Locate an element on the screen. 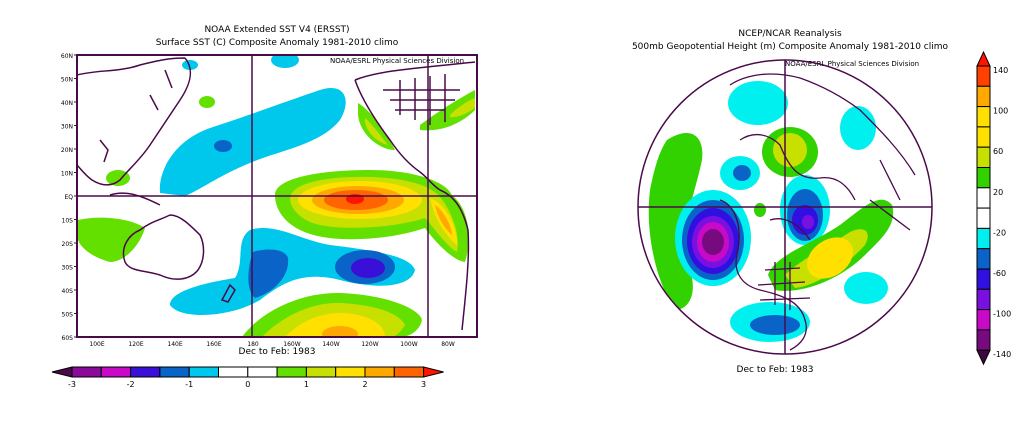 This screenshot has width=1030, height=436. colorbar-tick-label: -1 is located at coordinates (189, 384).